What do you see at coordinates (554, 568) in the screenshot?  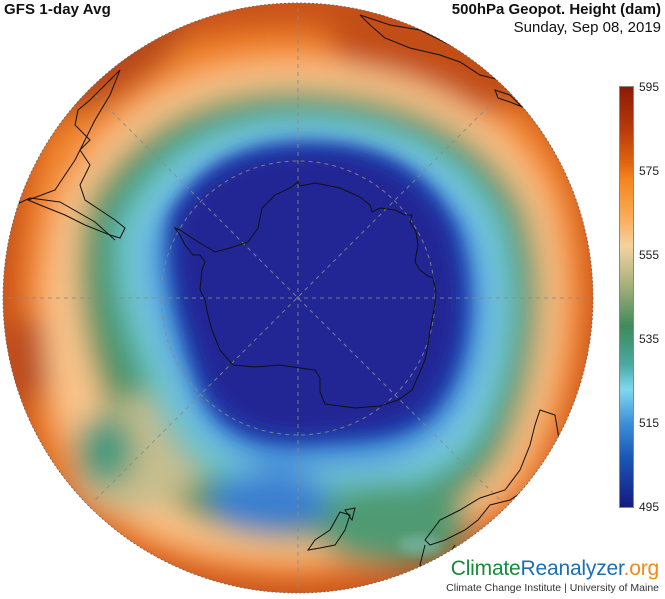 I see `brand-name: ClimateReanalyzer.org` at bounding box center [554, 568].